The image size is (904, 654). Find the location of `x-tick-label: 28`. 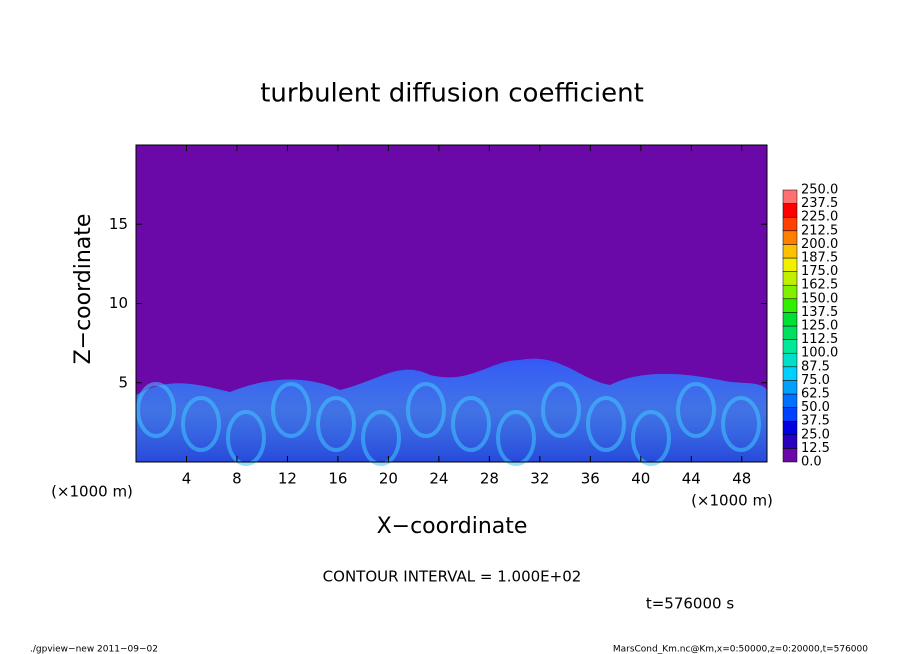

x-tick-label: 28 is located at coordinates (489, 479).